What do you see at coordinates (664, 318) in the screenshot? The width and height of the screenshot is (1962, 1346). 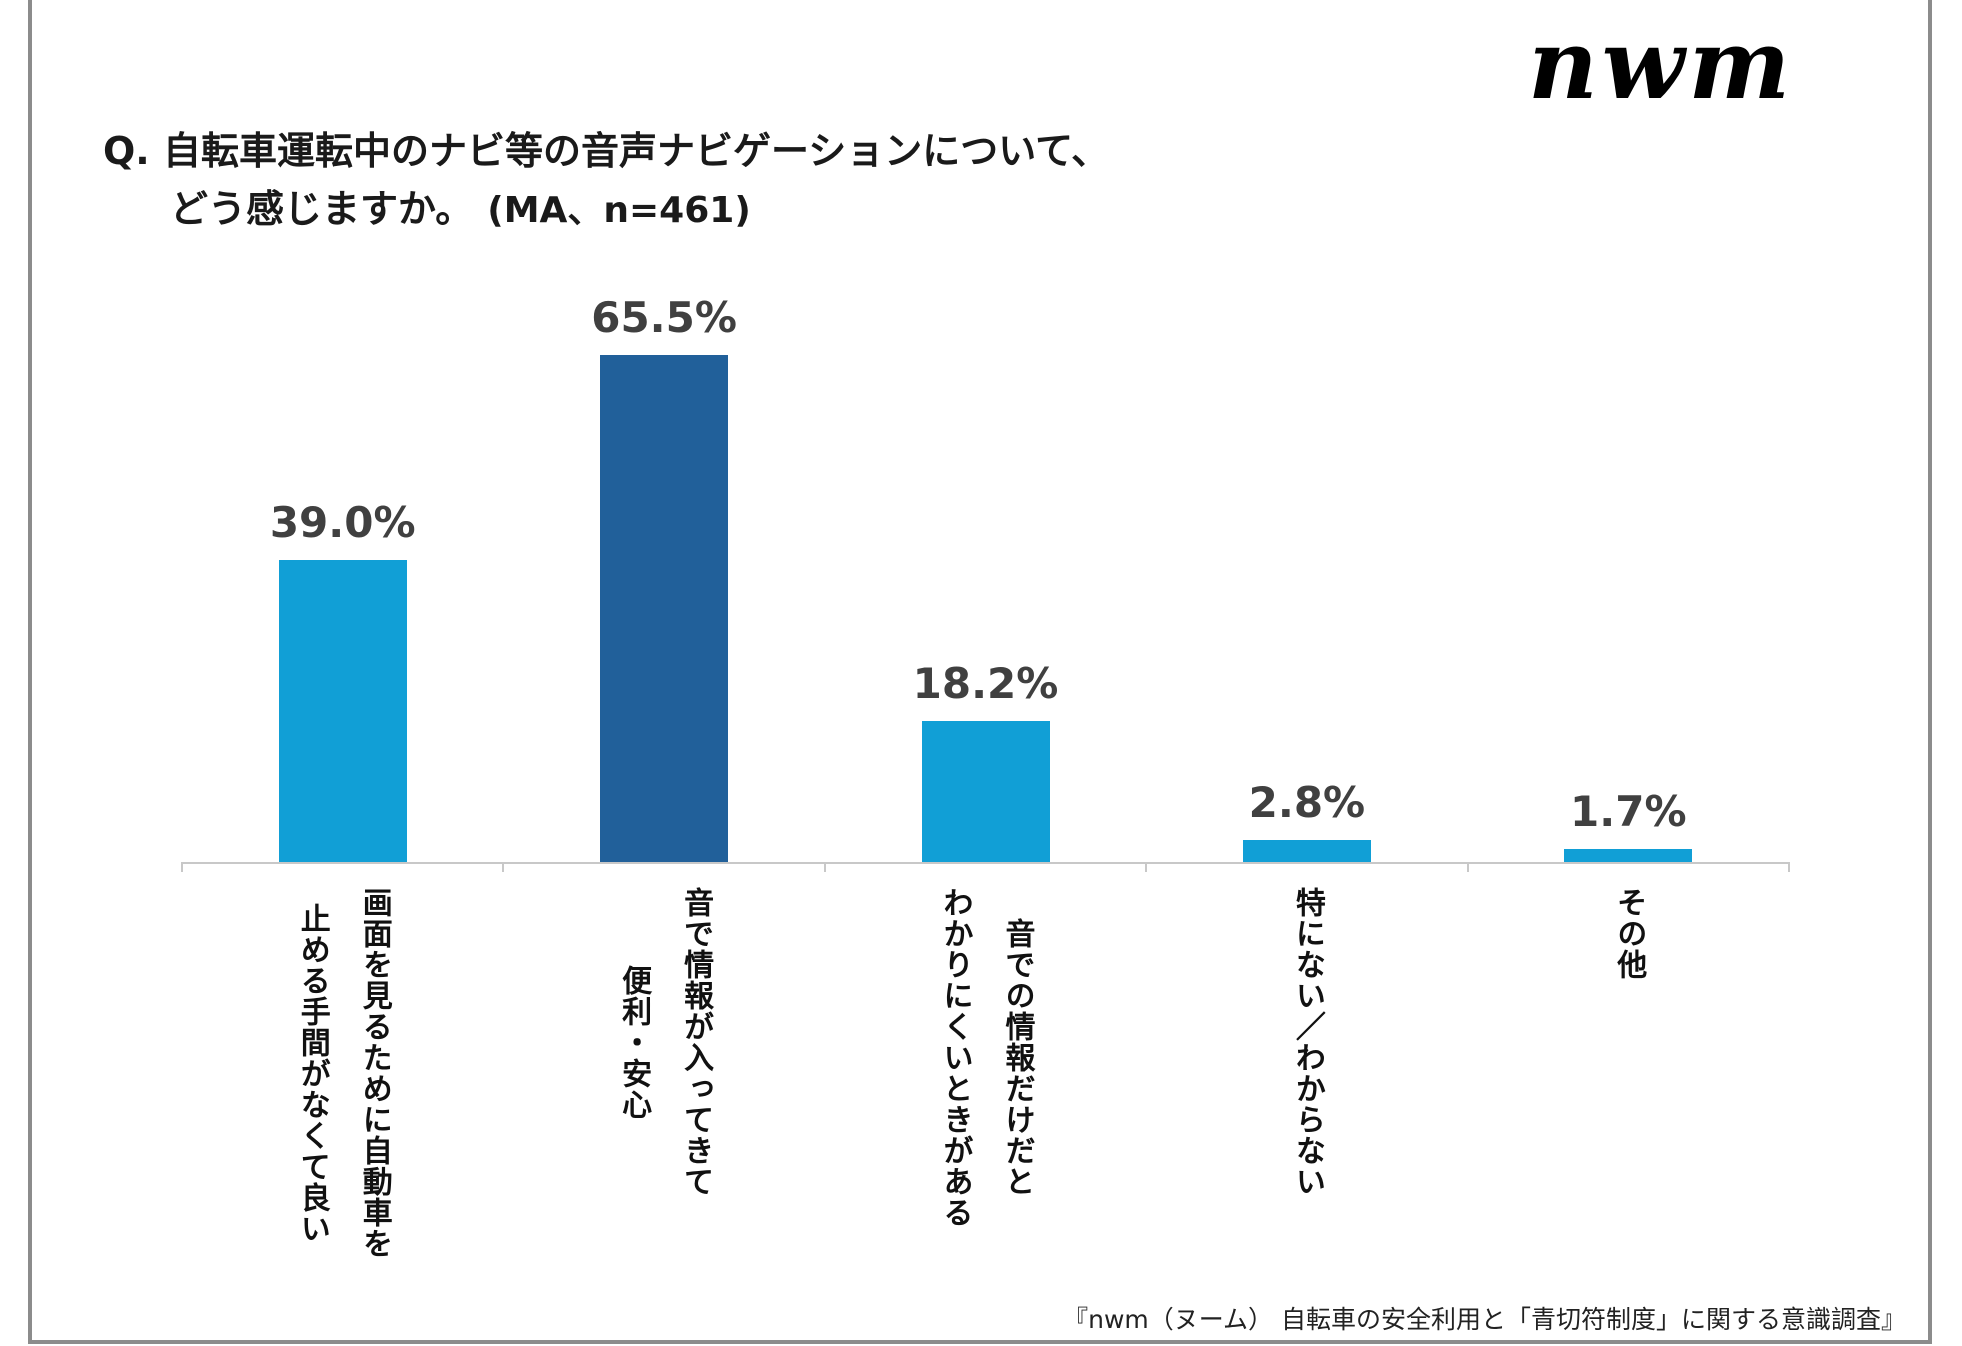 I see `data-label: 65.5%` at bounding box center [664, 318].